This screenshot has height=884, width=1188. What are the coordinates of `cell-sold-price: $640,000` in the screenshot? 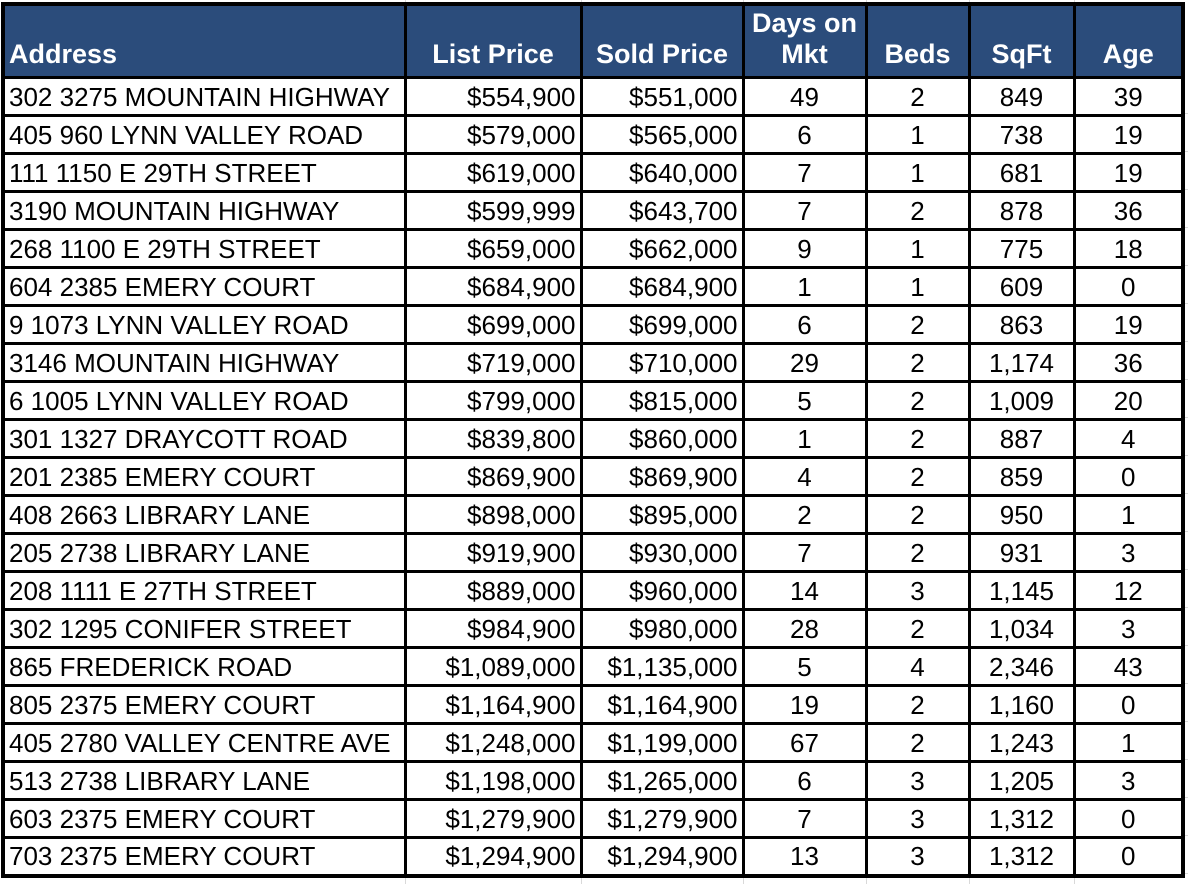 It's located at (662, 172).